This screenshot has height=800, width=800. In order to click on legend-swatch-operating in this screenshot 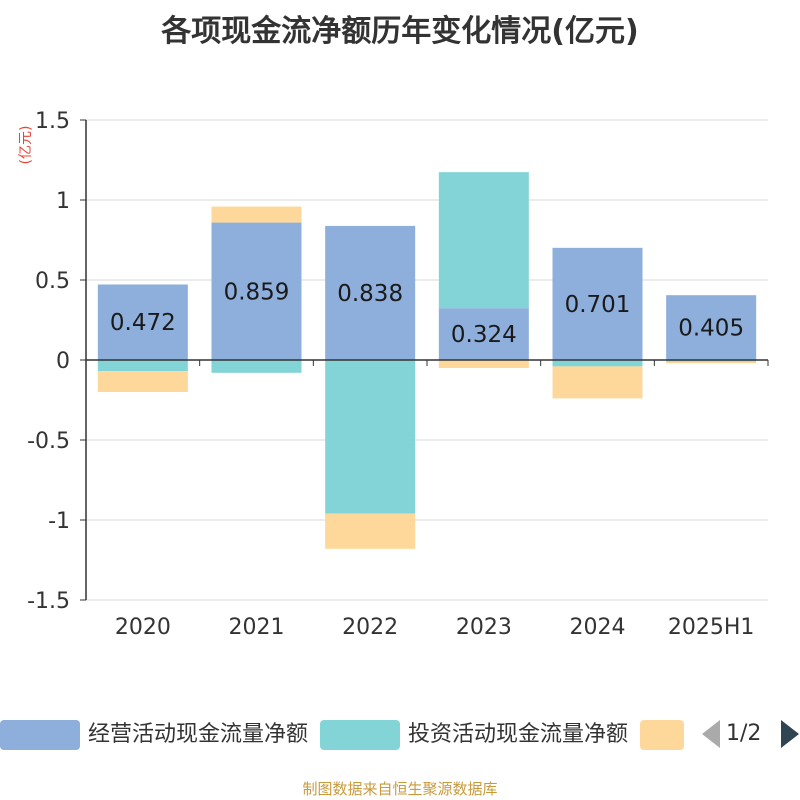, I will do `click(40, 735)`.